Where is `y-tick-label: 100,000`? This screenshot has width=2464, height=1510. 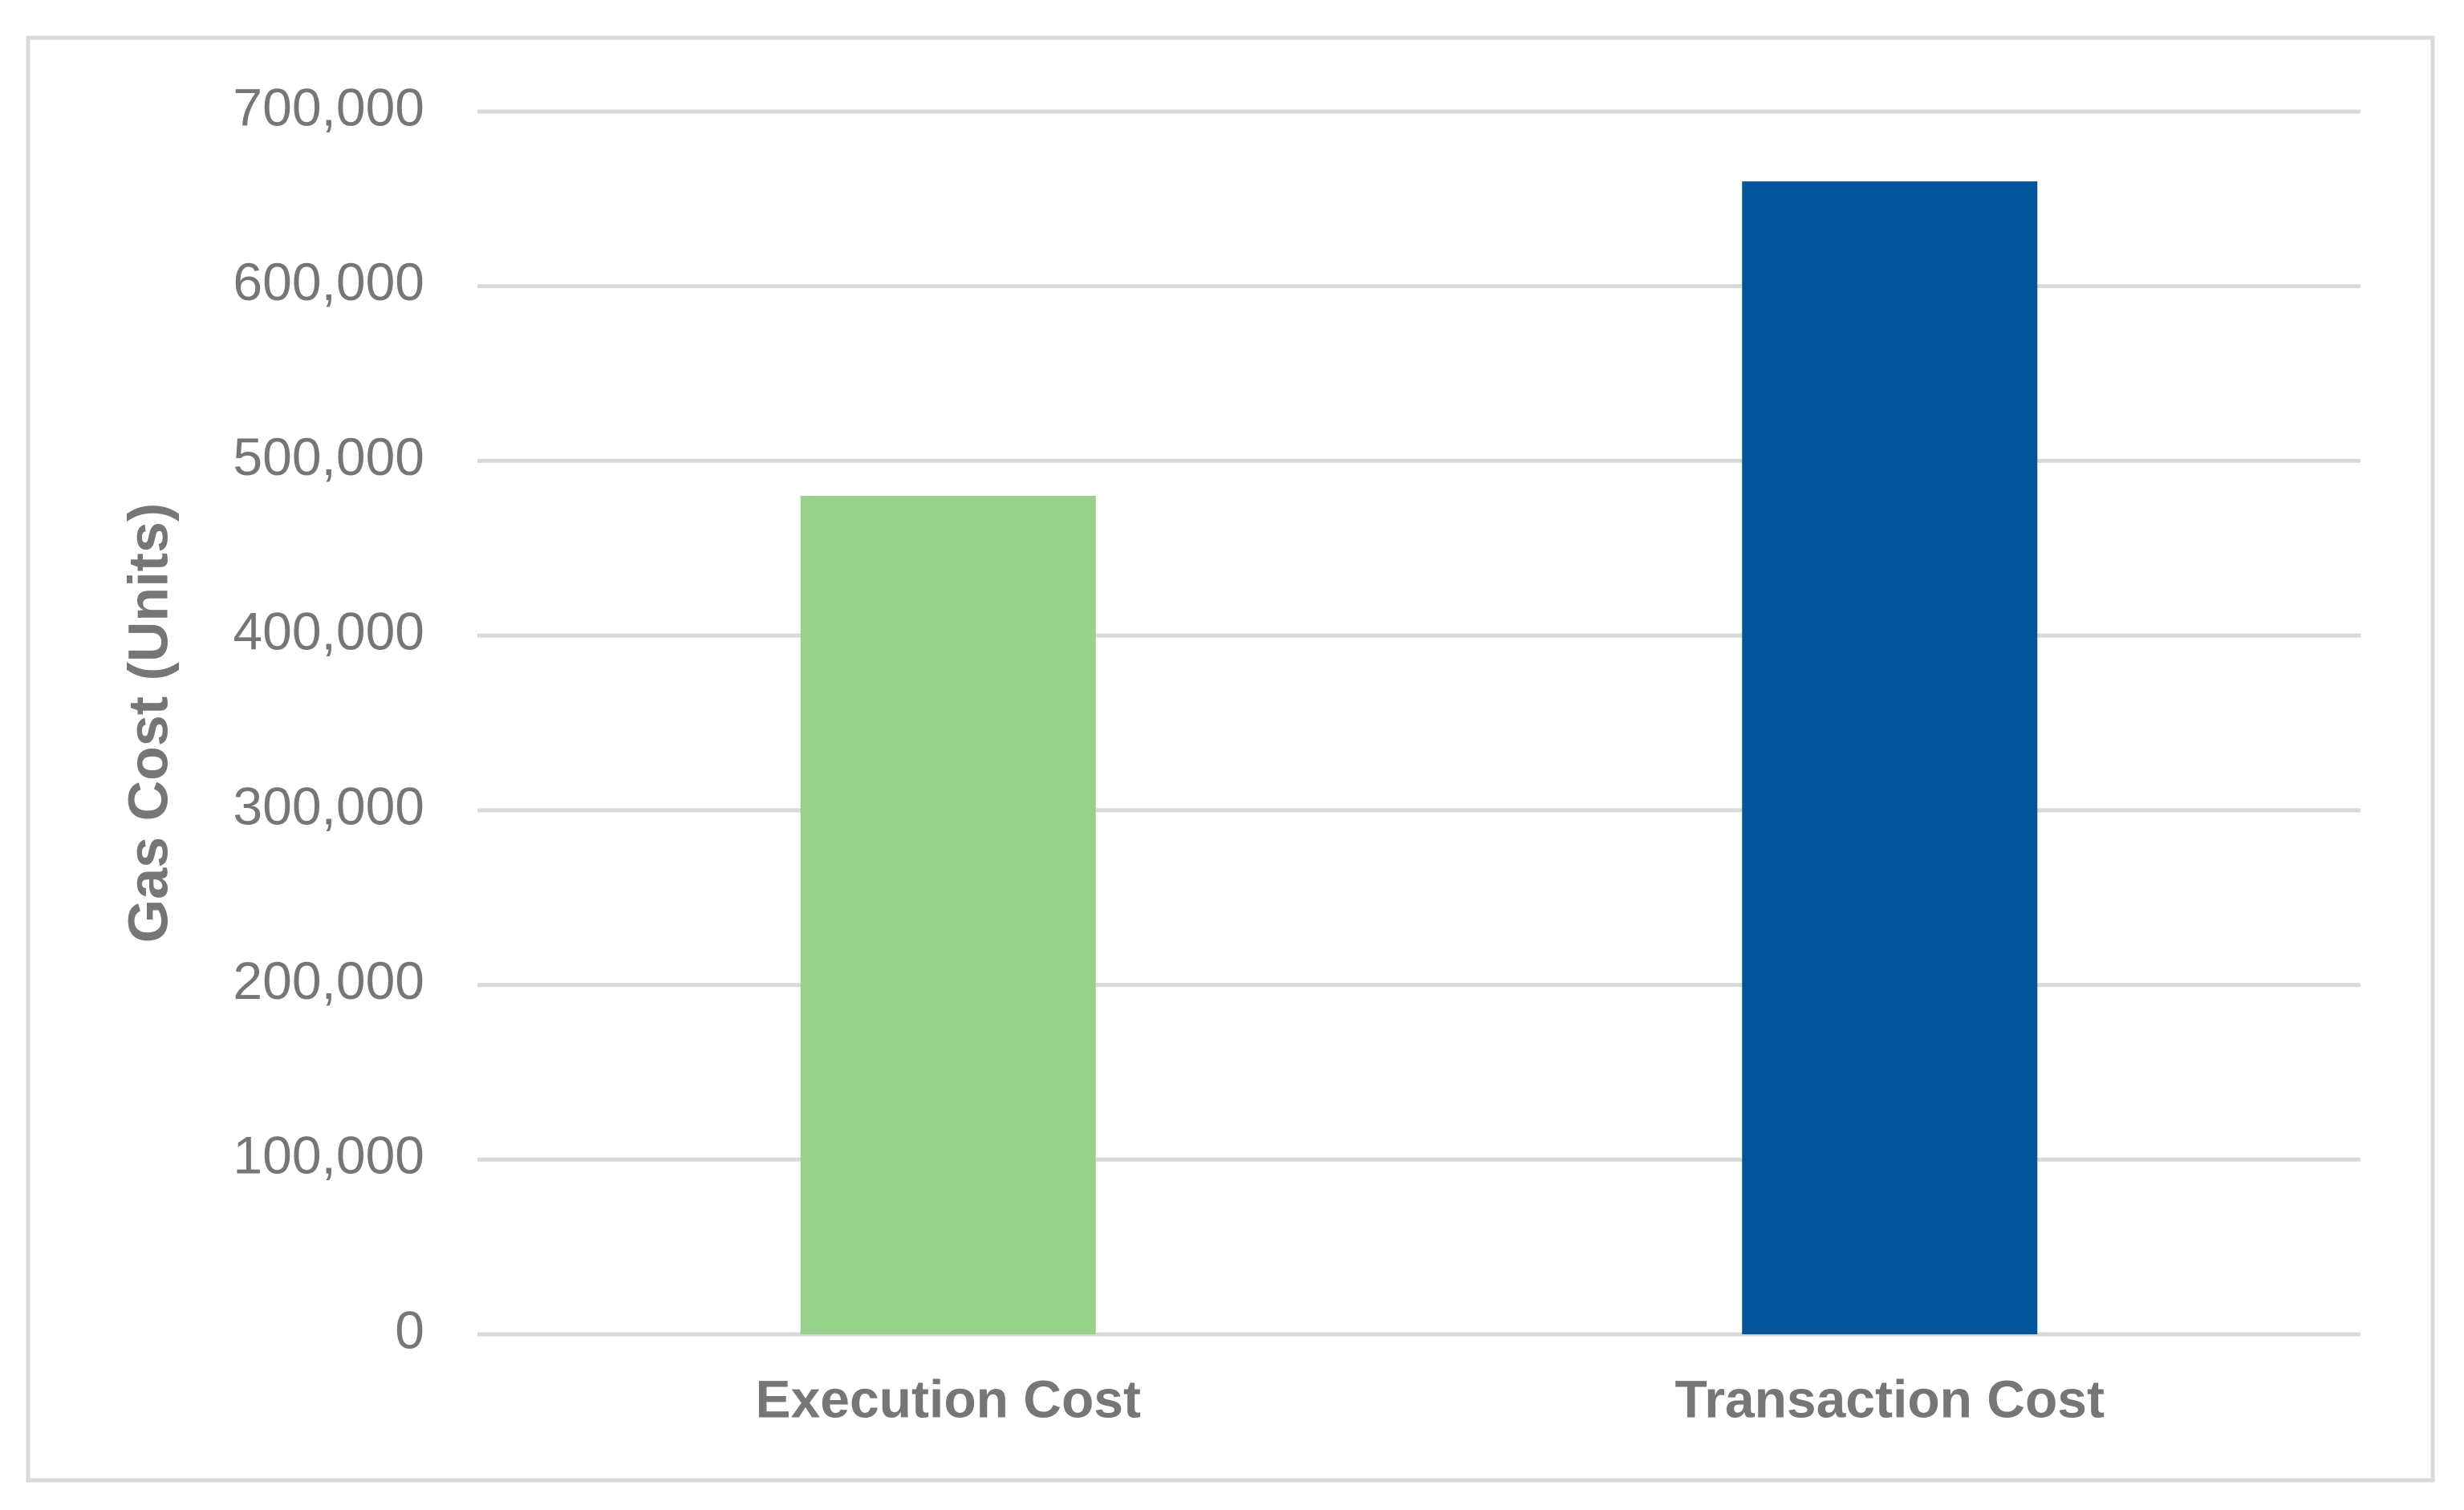 y-tick-label: 100,000 is located at coordinates (328, 1155).